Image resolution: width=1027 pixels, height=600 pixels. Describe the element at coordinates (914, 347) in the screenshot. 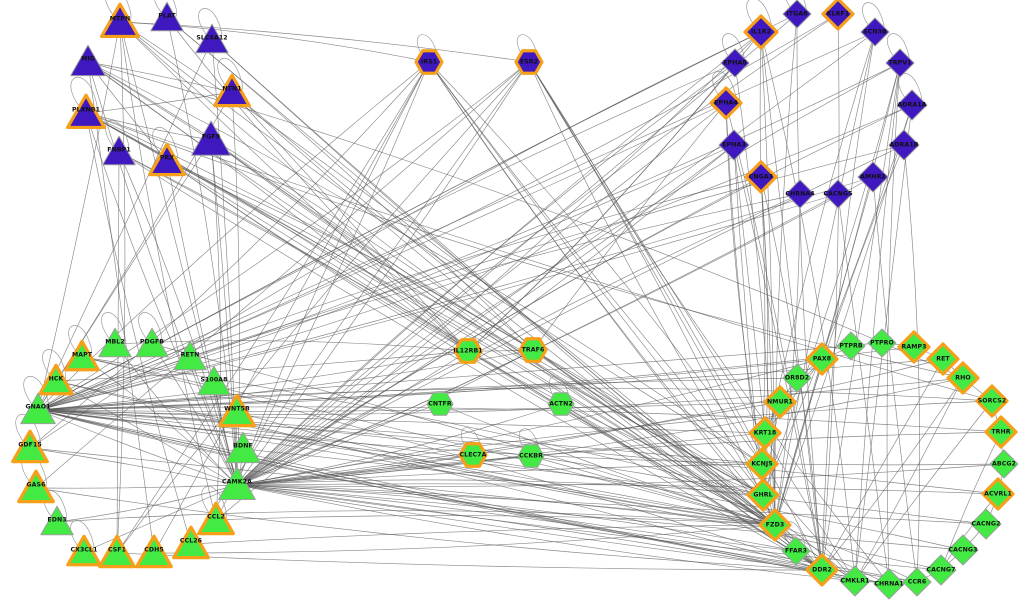

I see `network-node-ramp3` at that location.